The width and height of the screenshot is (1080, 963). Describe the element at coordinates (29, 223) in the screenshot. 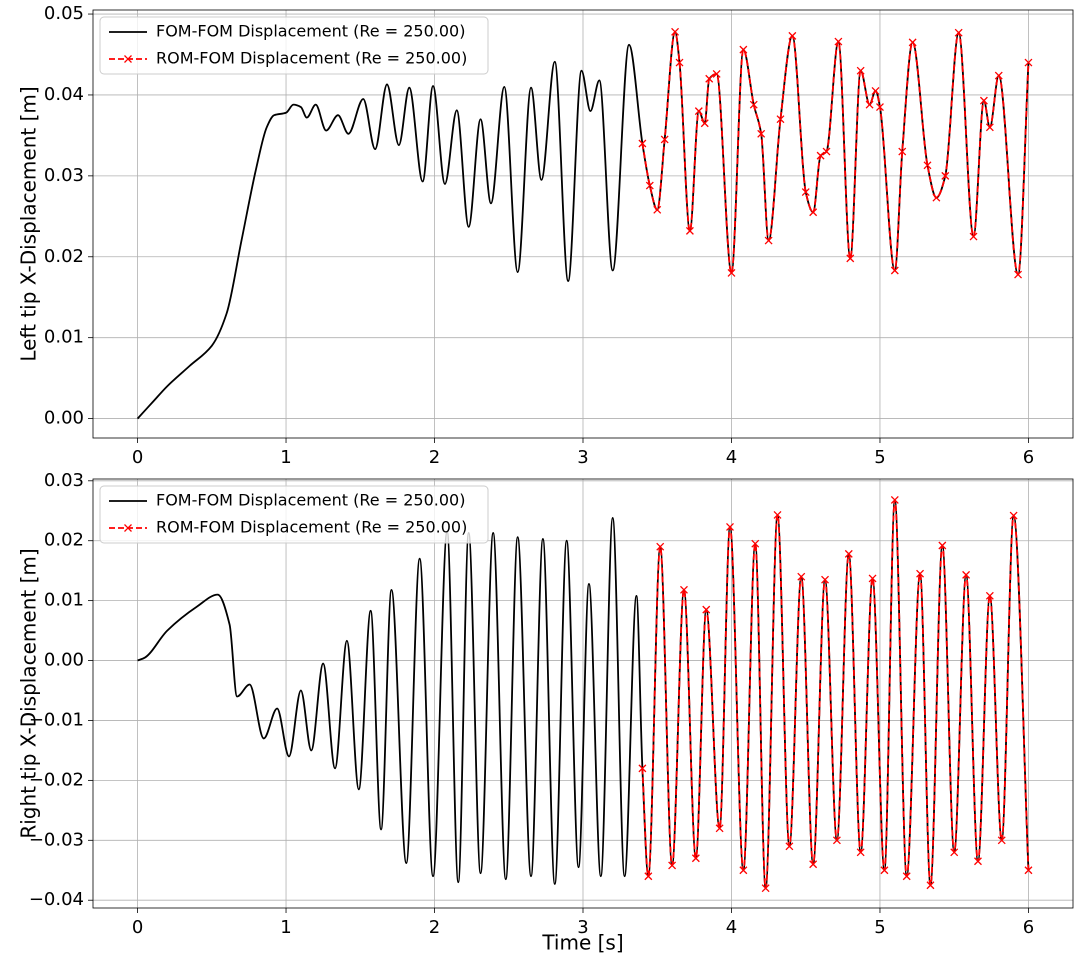

I see `y-axis-label: Left tip X-Displacement [m]` at that location.